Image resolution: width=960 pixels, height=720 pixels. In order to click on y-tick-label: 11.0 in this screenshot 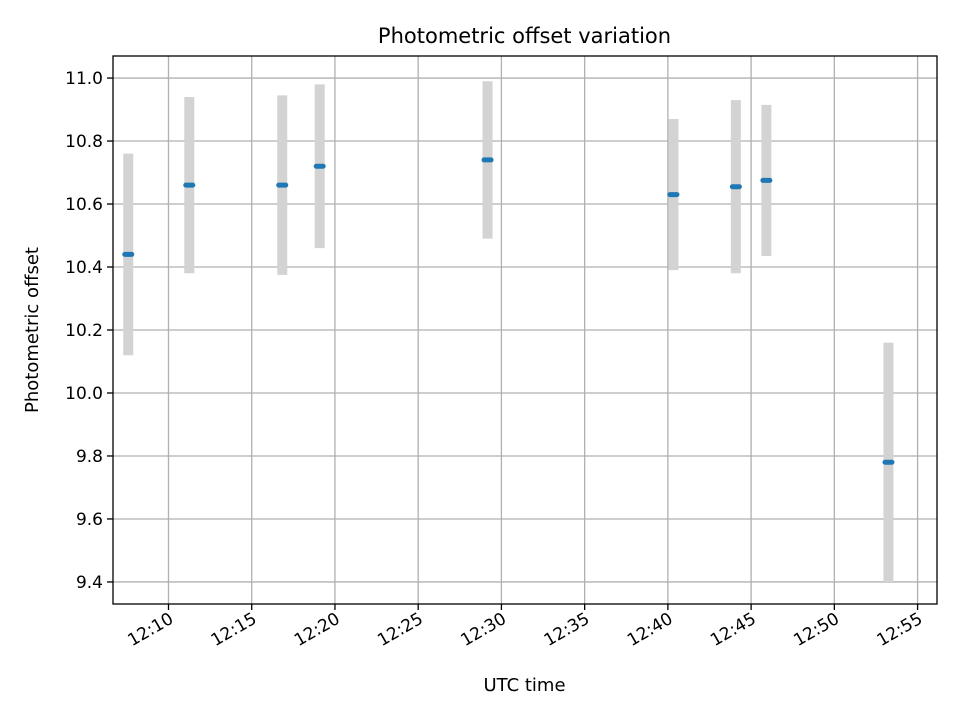, I will do `click(84, 79)`.